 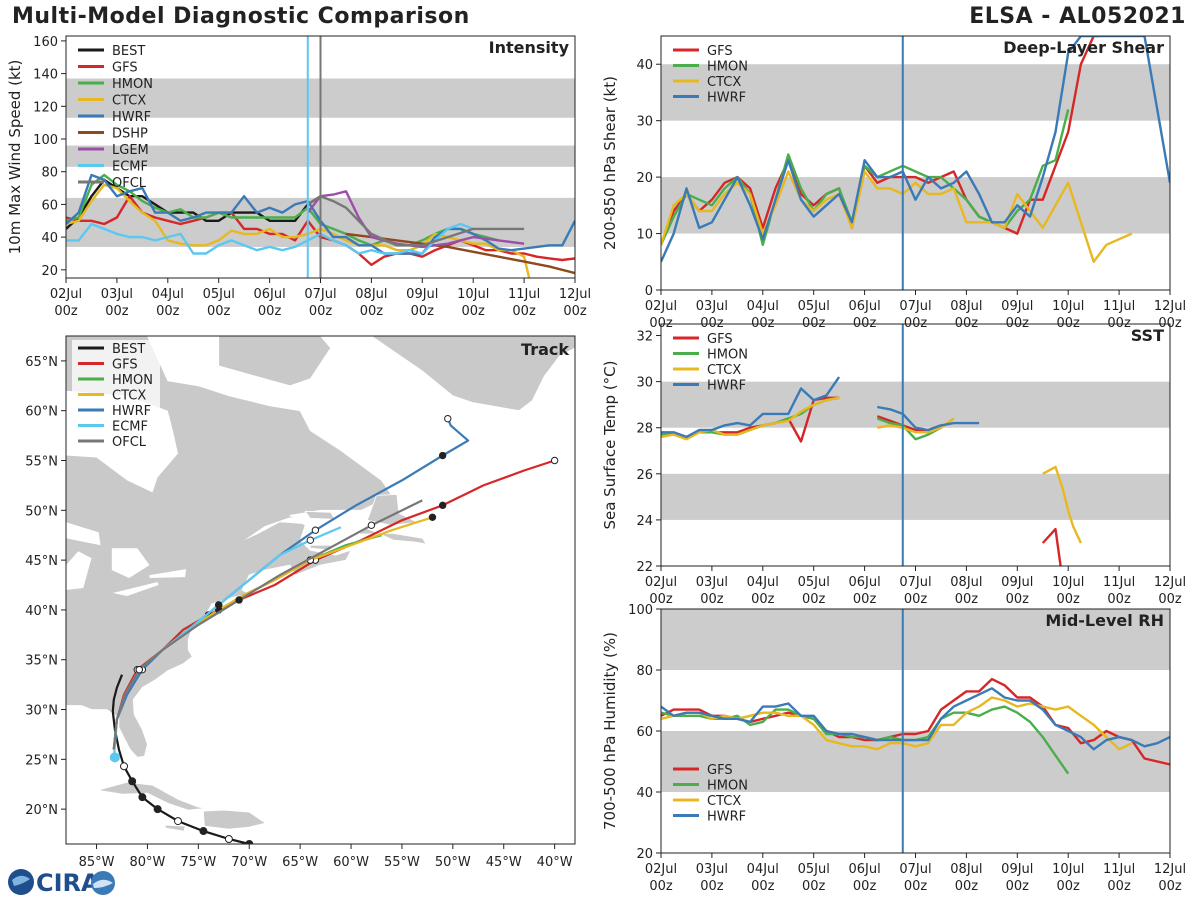 What do you see at coordinates (219, 294) in the screenshot?
I see `intensity-xtick-date: 05Jul` at bounding box center [219, 294].